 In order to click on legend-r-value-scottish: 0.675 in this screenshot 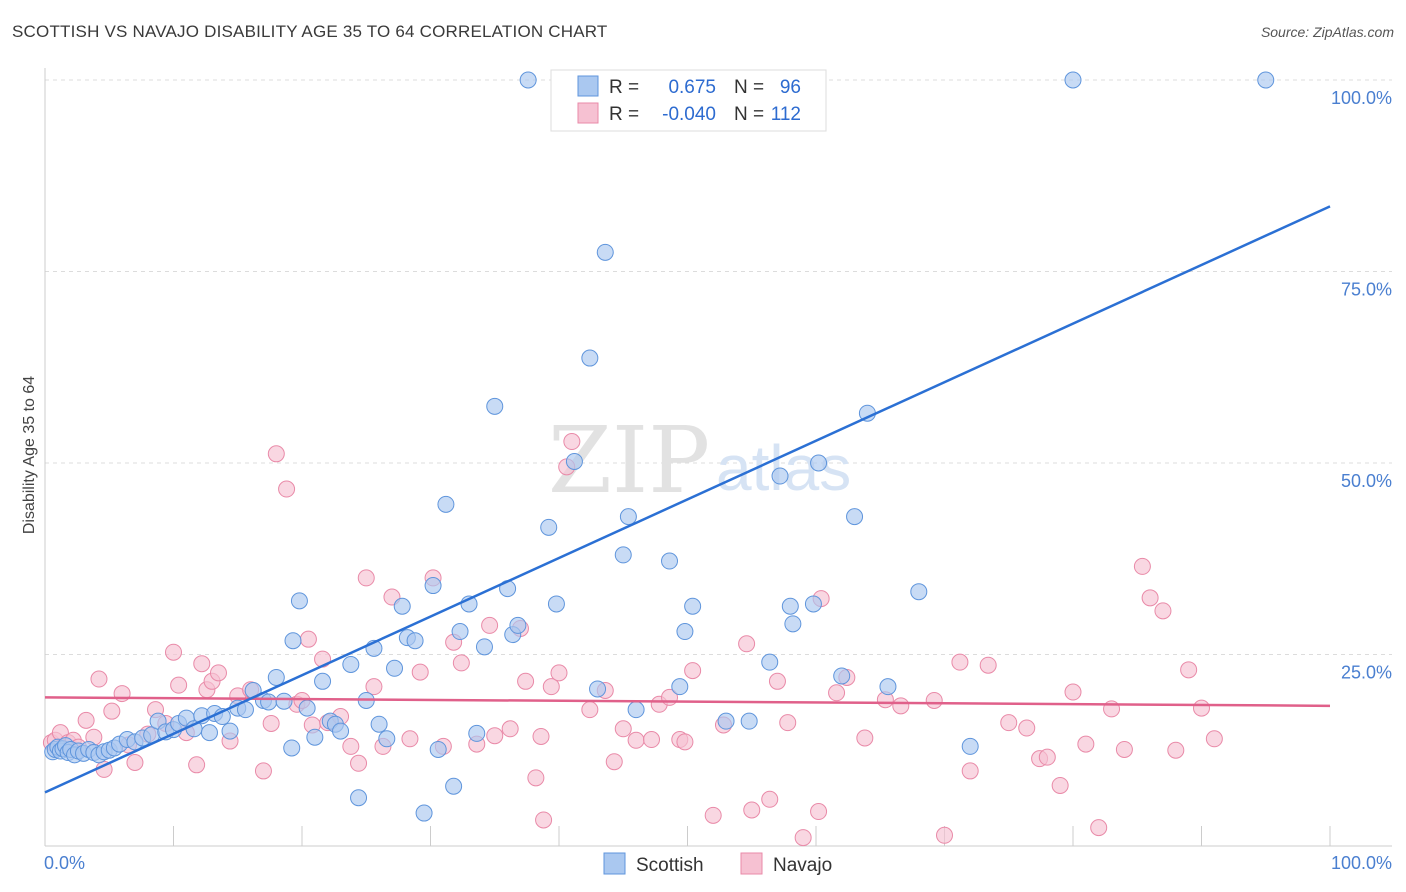, I will do `click(692, 87)`.